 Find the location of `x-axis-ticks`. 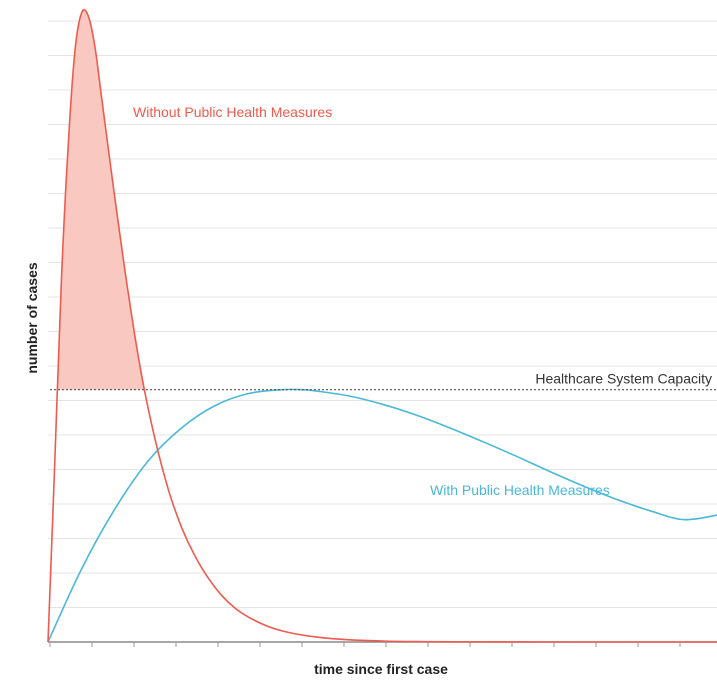

x-axis-ticks is located at coordinates (365, 644).